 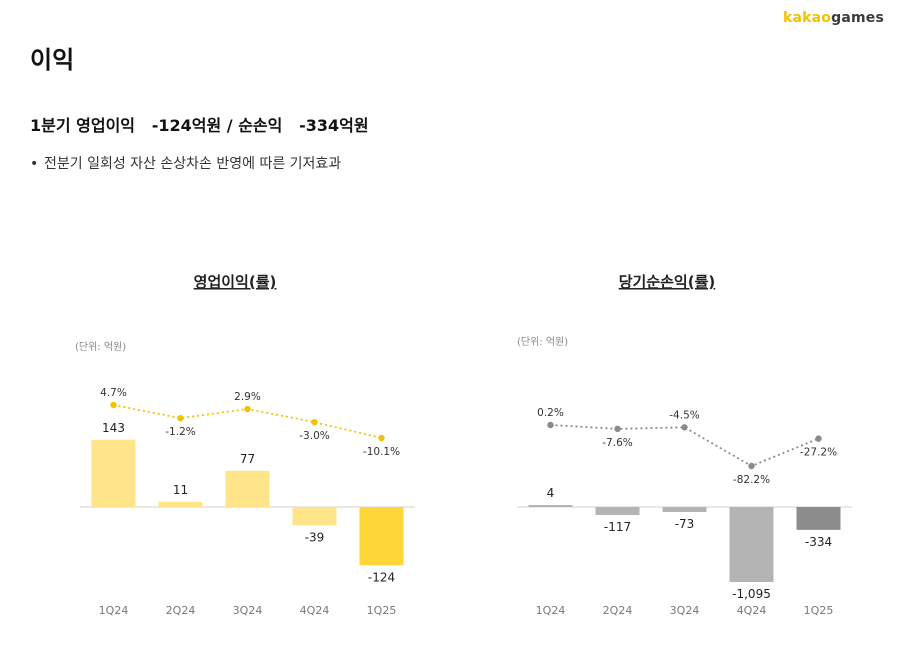 I want to click on value-label-1Q25: -334, so click(x=818, y=542).